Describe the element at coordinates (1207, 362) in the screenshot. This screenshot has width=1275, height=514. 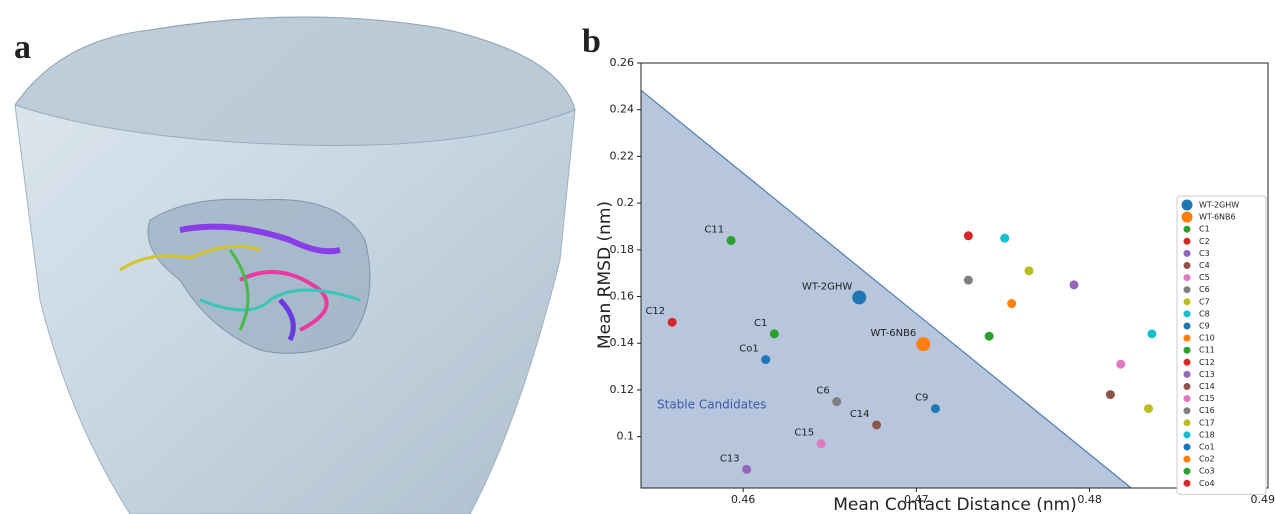
I see `legend-label: C12` at that location.